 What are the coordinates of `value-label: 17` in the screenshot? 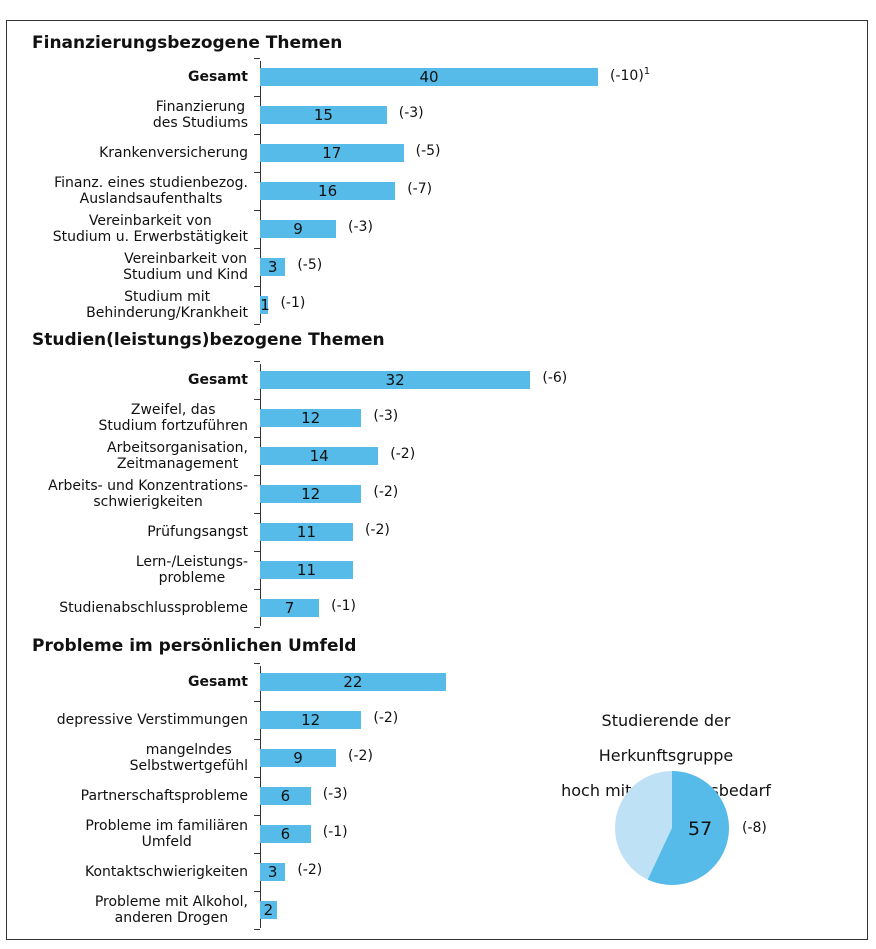 It's located at (332, 153).